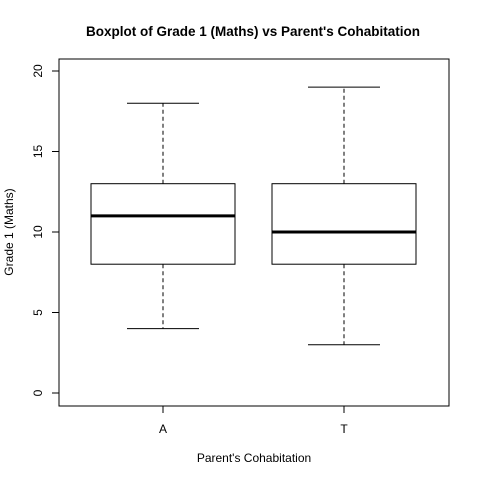 The height and width of the screenshot is (480, 480). What do you see at coordinates (38, 392) in the screenshot?
I see `y-tick-label: 0` at bounding box center [38, 392].